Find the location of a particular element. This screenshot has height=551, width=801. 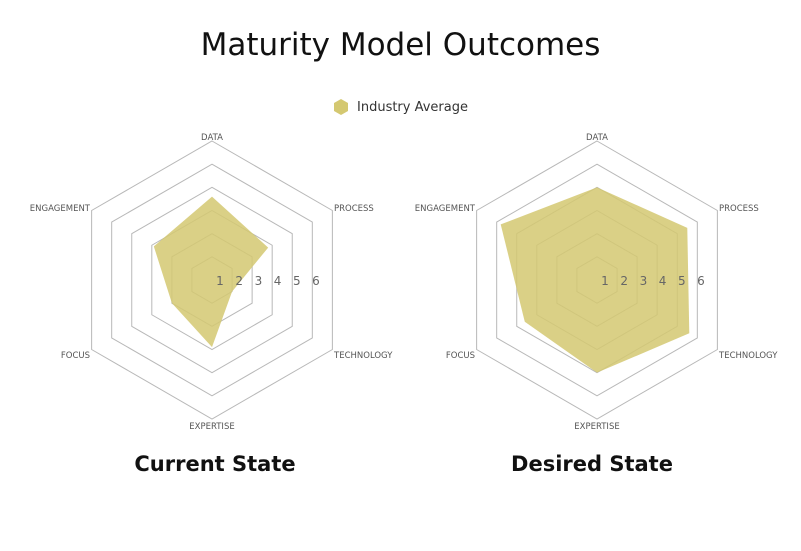

legend-hexagon-icon is located at coordinates (341, 107).